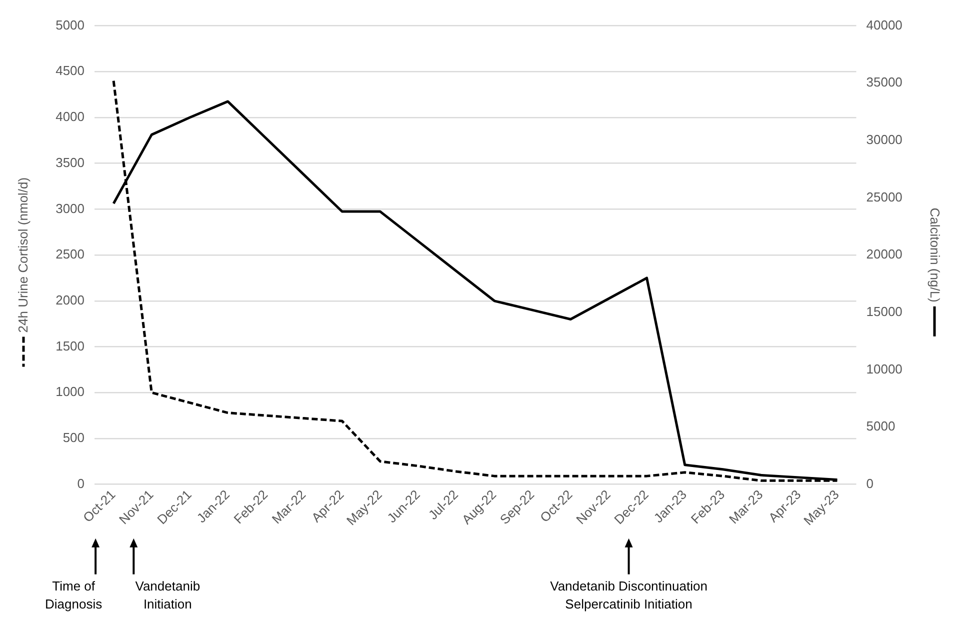 This screenshot has width=958, height=620. I want to click on y2-tick-label: 25000, so click(884, 196).